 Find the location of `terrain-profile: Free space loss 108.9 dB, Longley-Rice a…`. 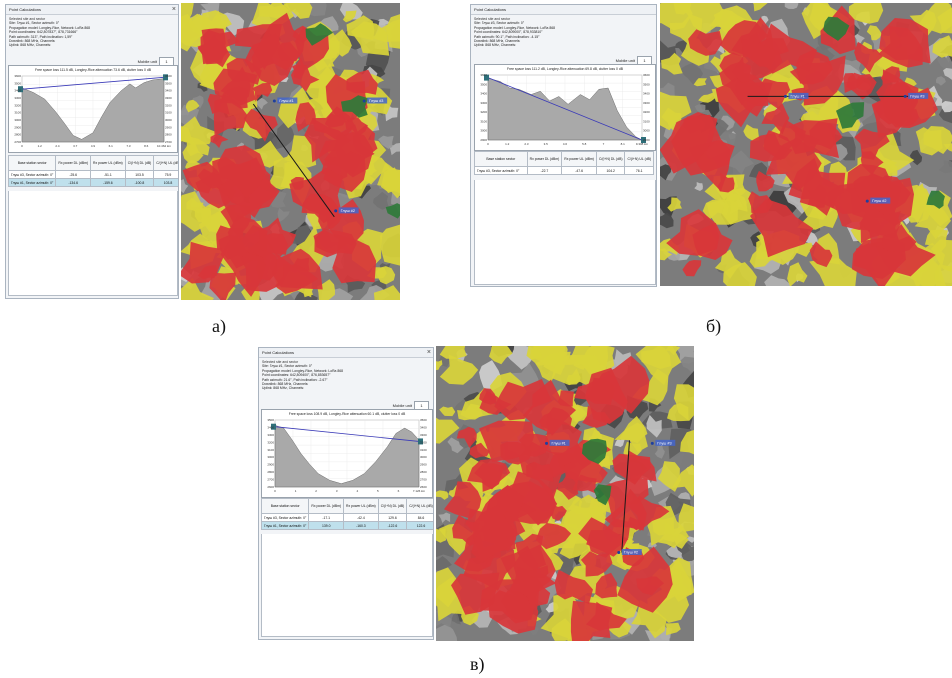

terrain-profile: Free space loss 108.9 dB, Longley-Rice a… is located at coordinates (347, 453).